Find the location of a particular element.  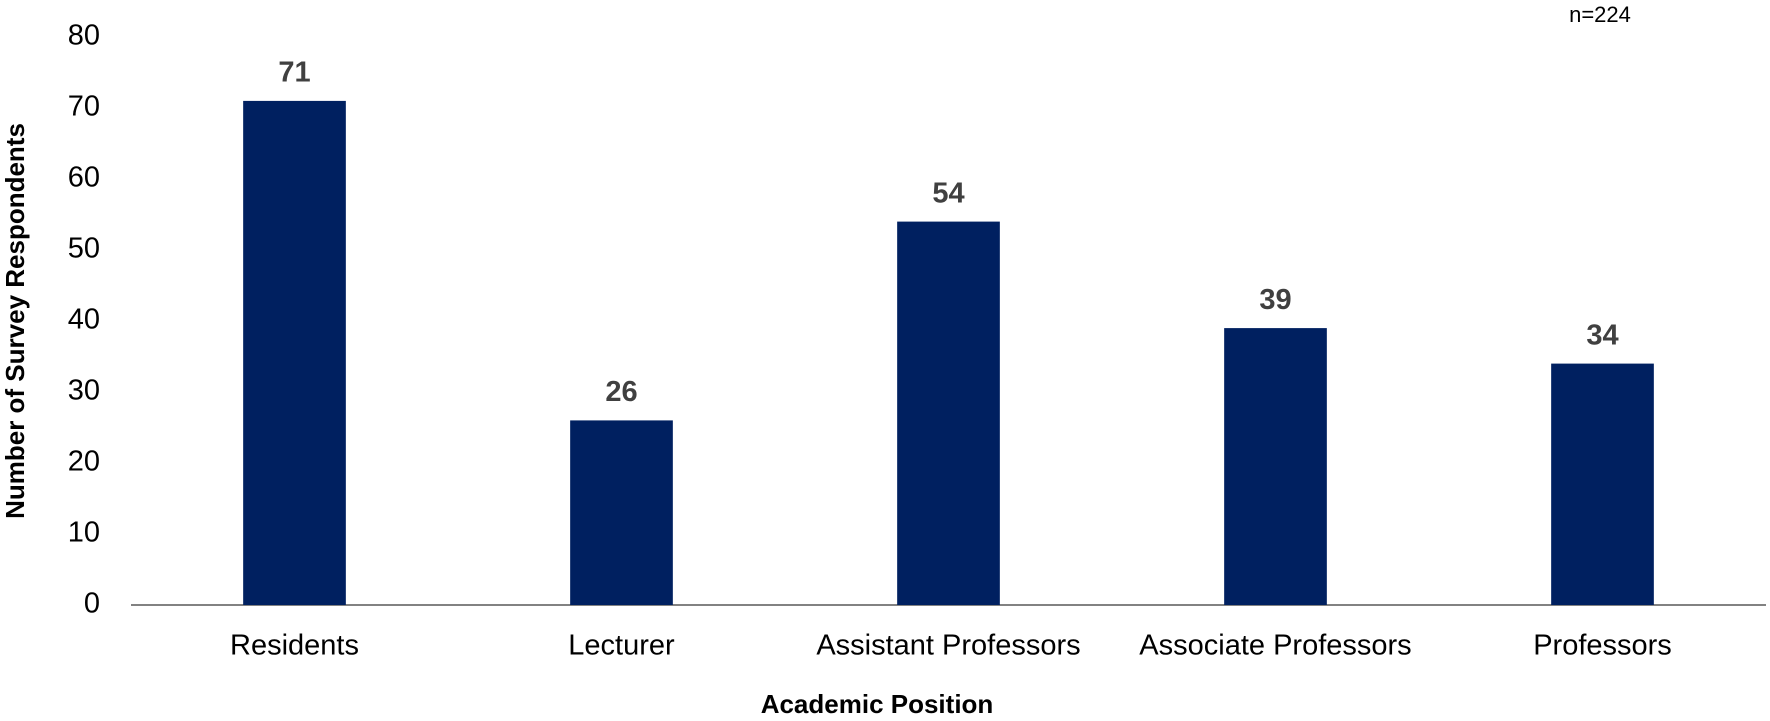

data-label: 71 is located at coordinates (294, 73).